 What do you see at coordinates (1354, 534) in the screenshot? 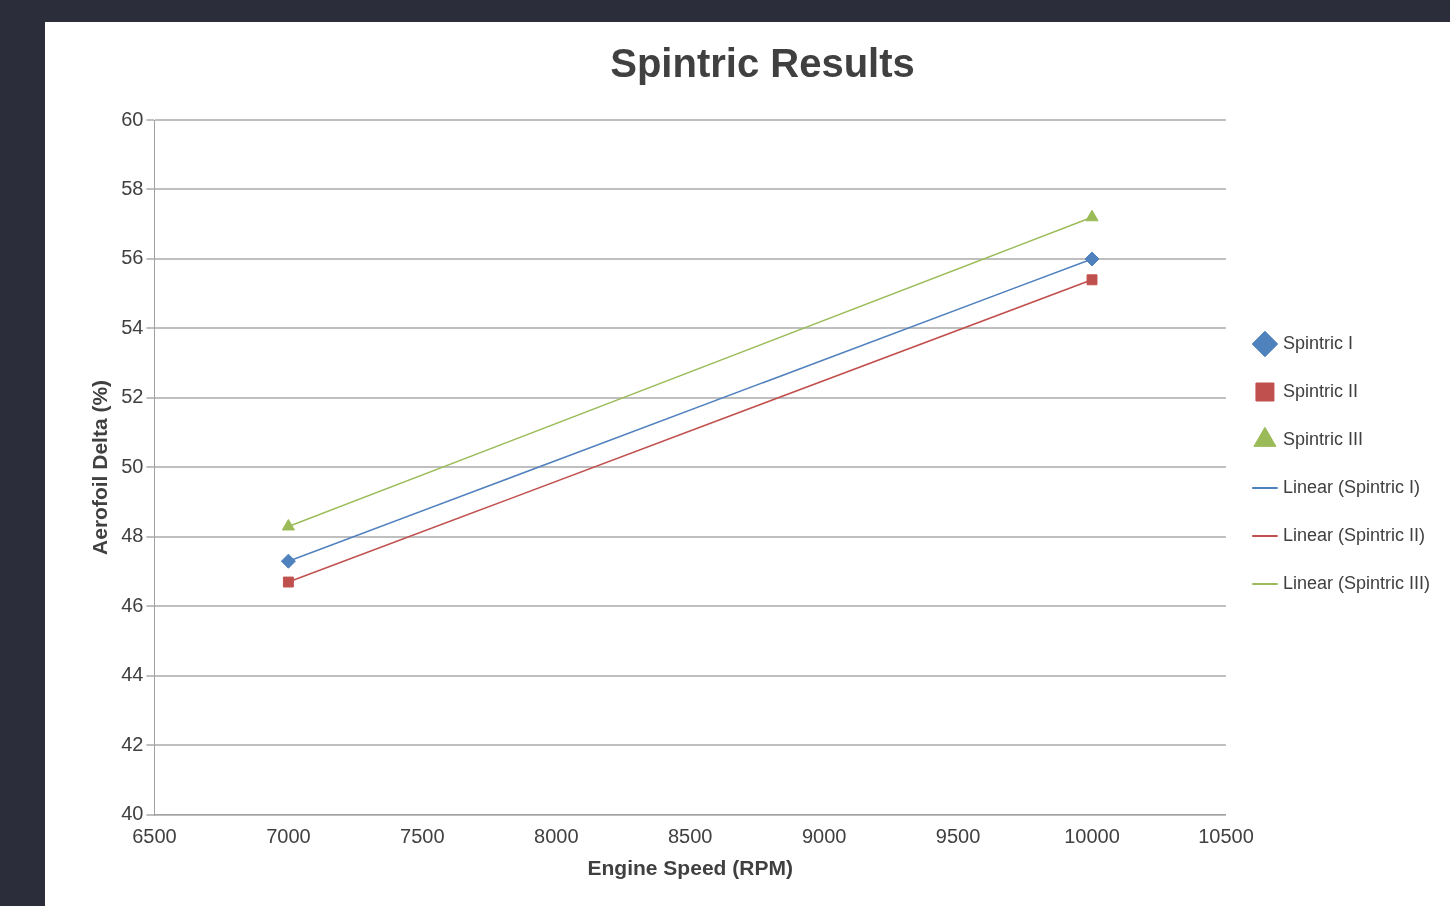
I see `legend-label: Linear (Spintric II)` at bounding box center [1354, 534].